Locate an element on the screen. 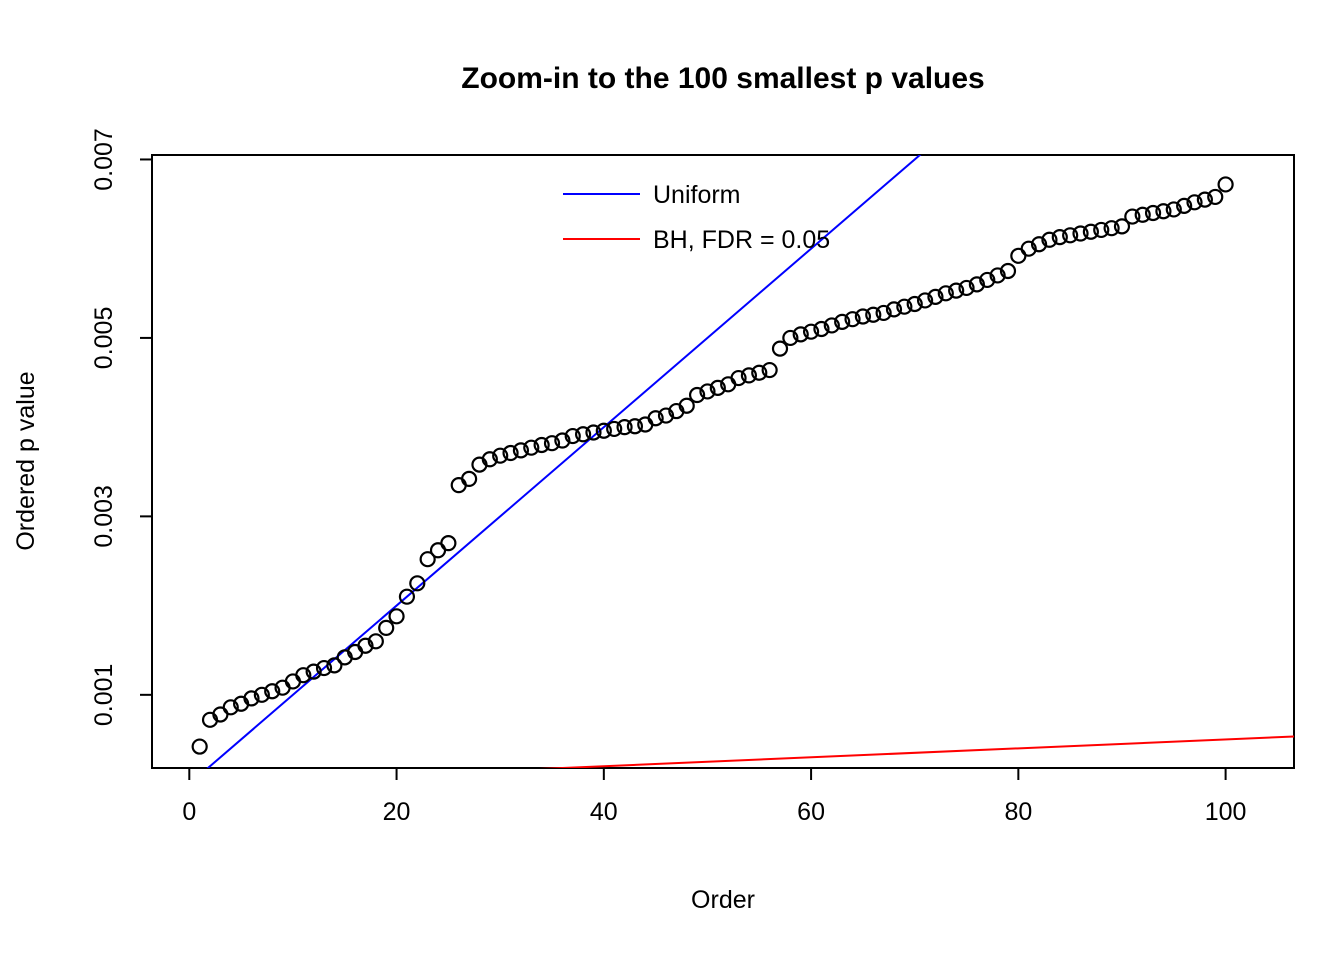 This screenshot has height=960, width=1344. y-axis-label: Ordered p value is located at coordinates (26, 460).